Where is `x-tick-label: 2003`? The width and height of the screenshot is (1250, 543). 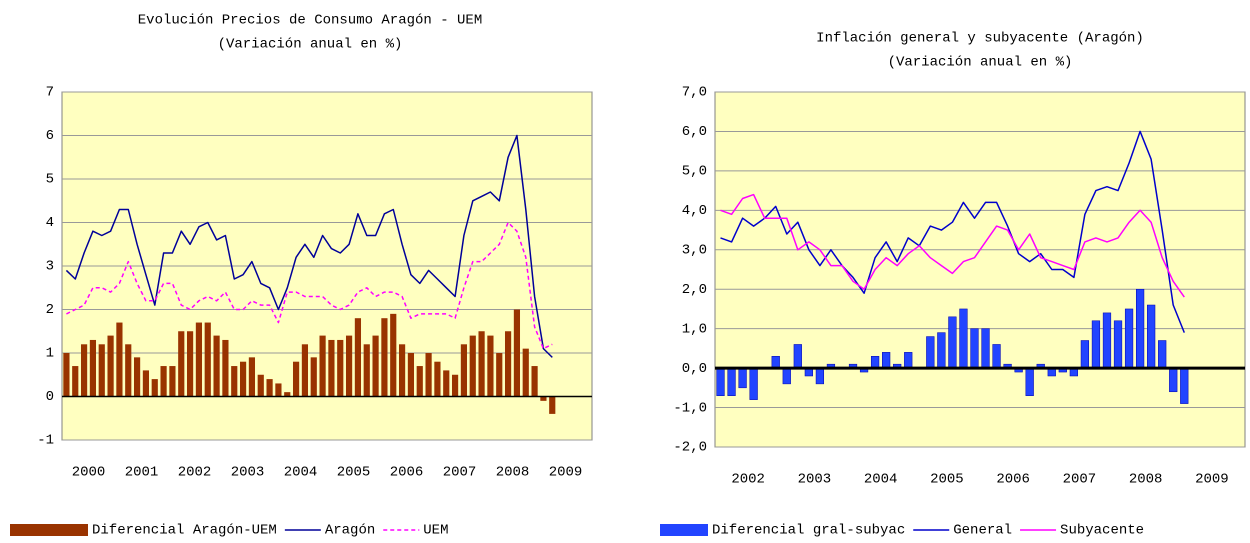
x-tick-label: 2003 is located at coordinates (248, 473).